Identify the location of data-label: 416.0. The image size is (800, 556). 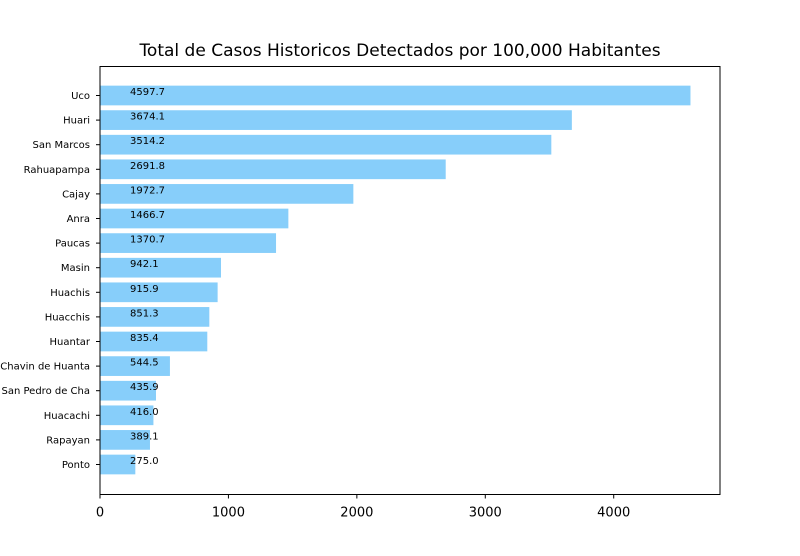
(144, 412).